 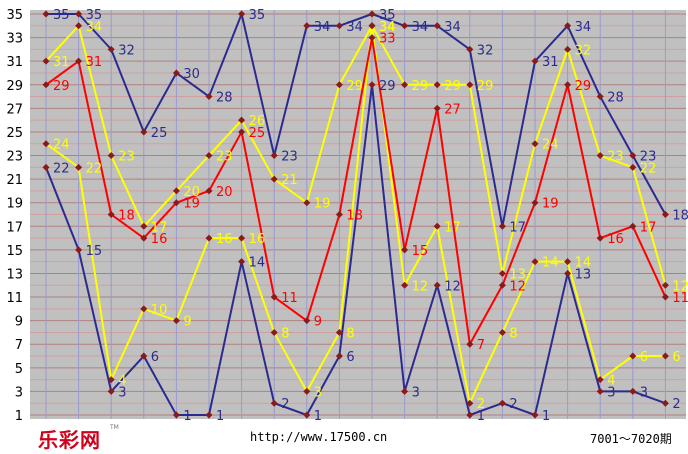 What do you see at coordinates (319, 437) in the screenshot?
I see `site-url: http://www.17500.cn` at bounding box center [319, 437].